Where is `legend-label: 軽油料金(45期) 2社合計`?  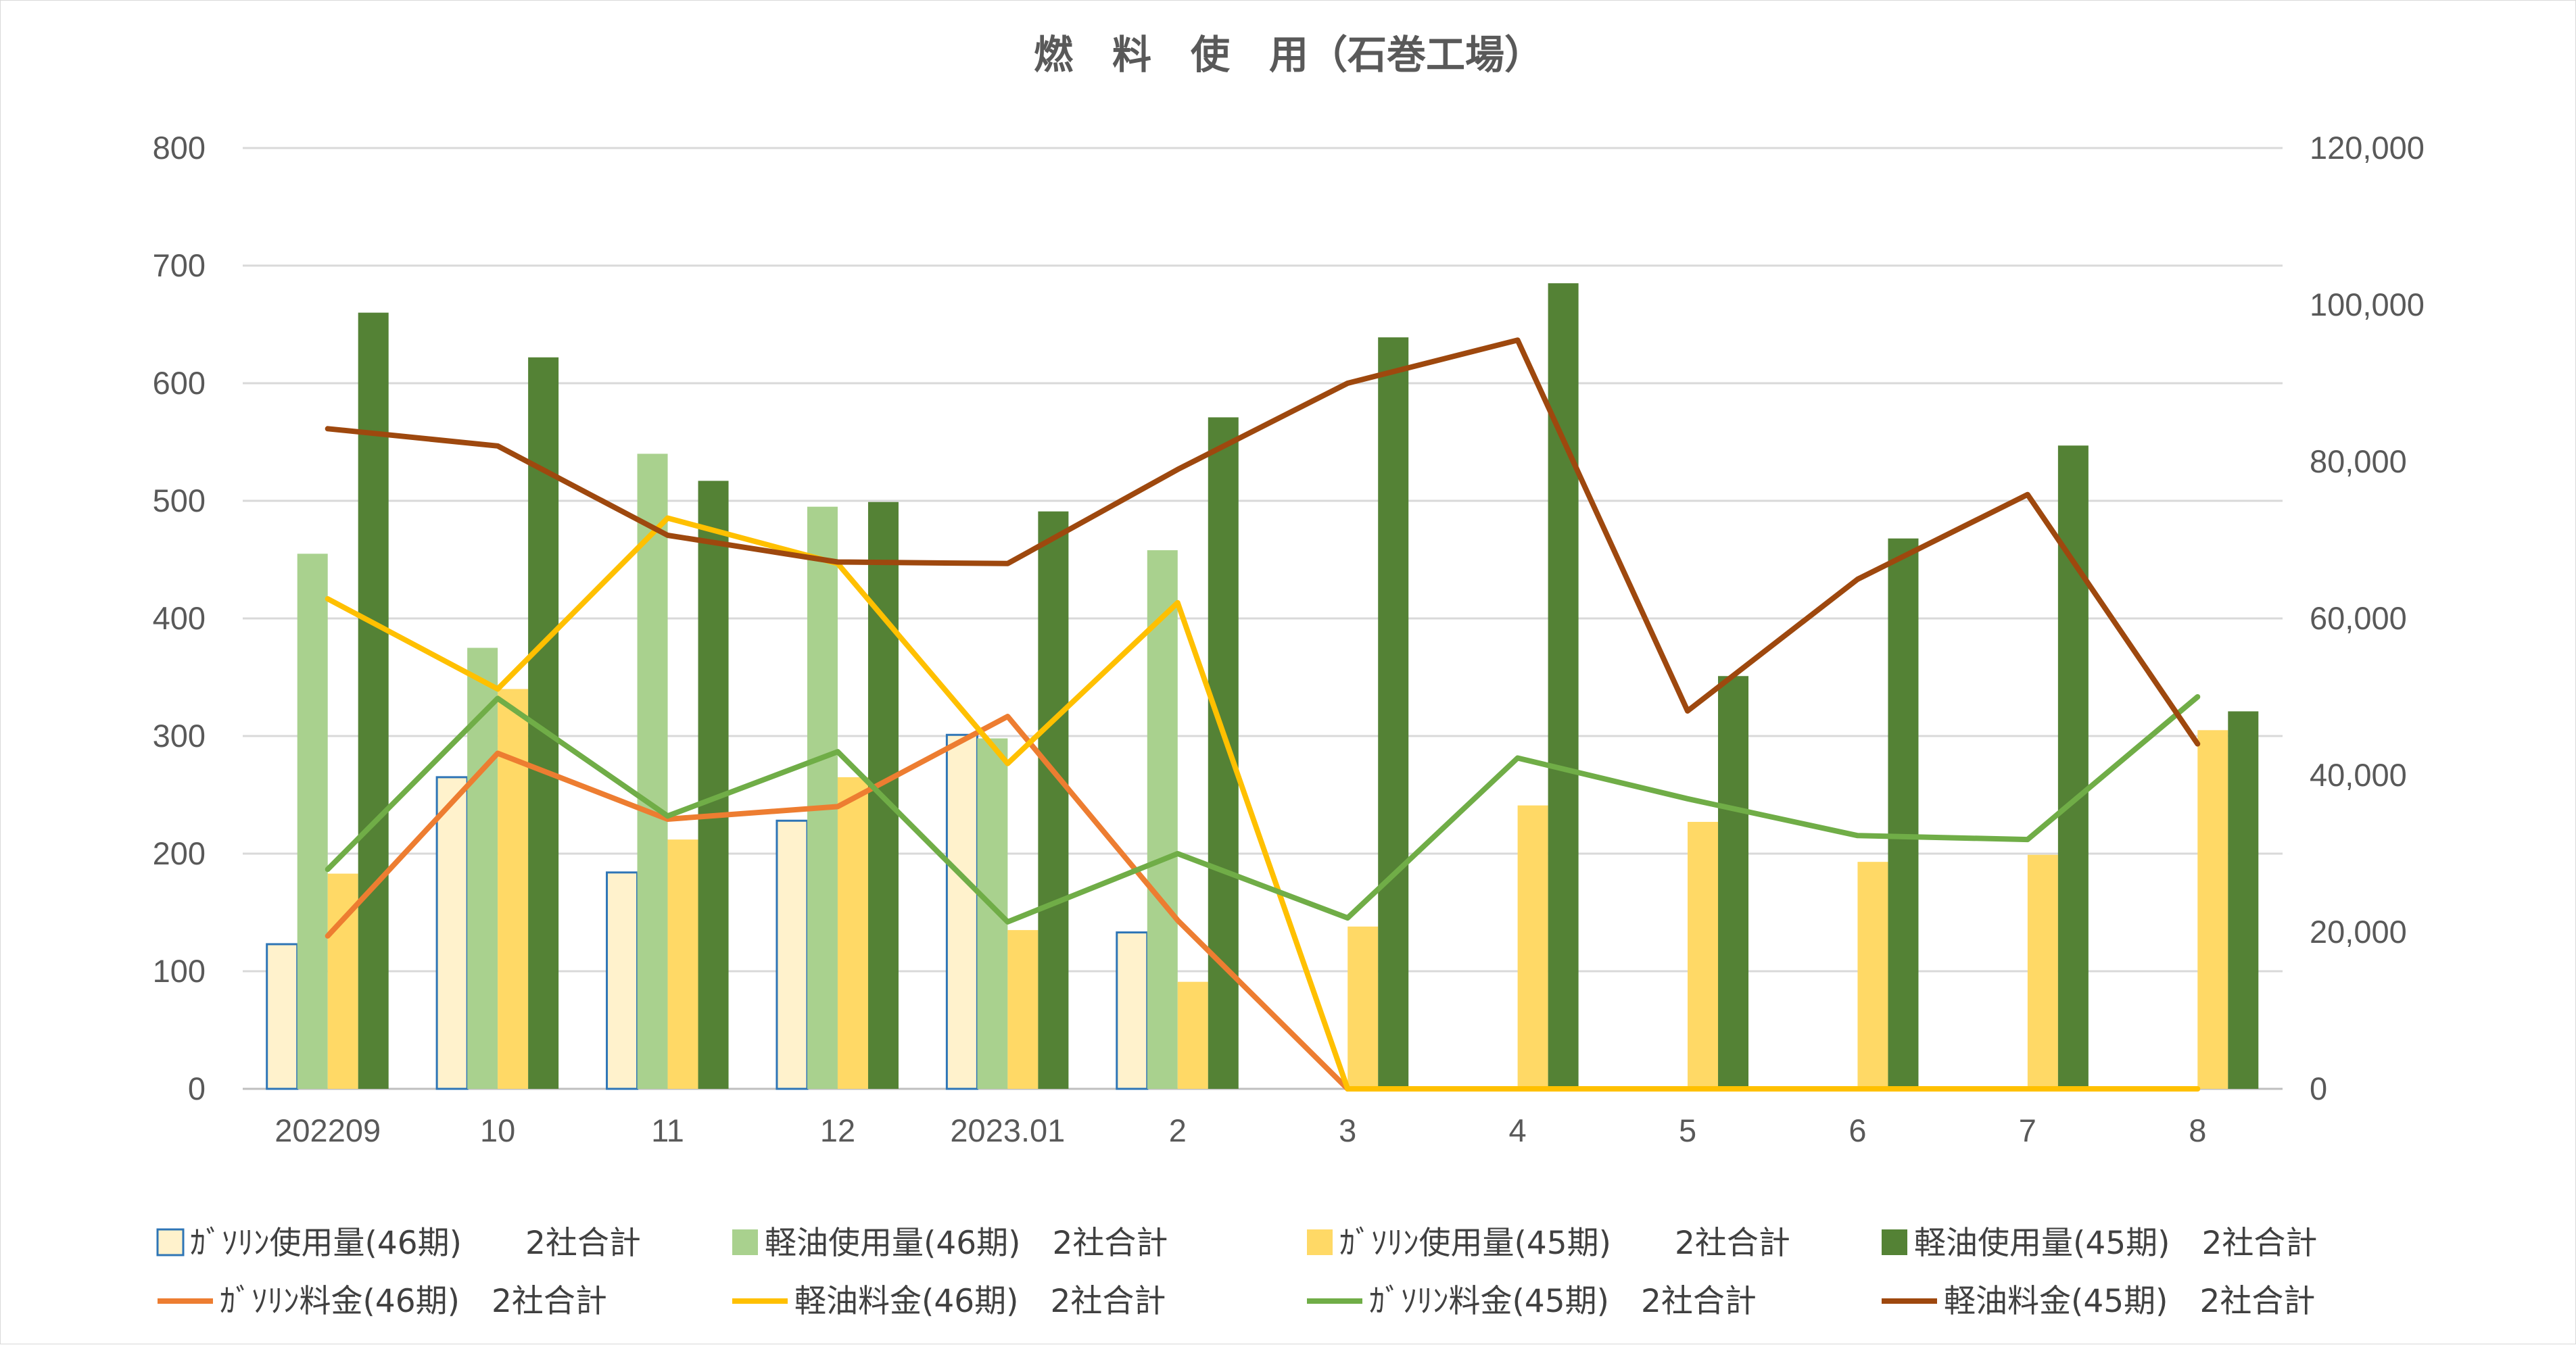
legend-label: 軽油料金(45期) 2社合計 is located at coordinates (2129, 1301).